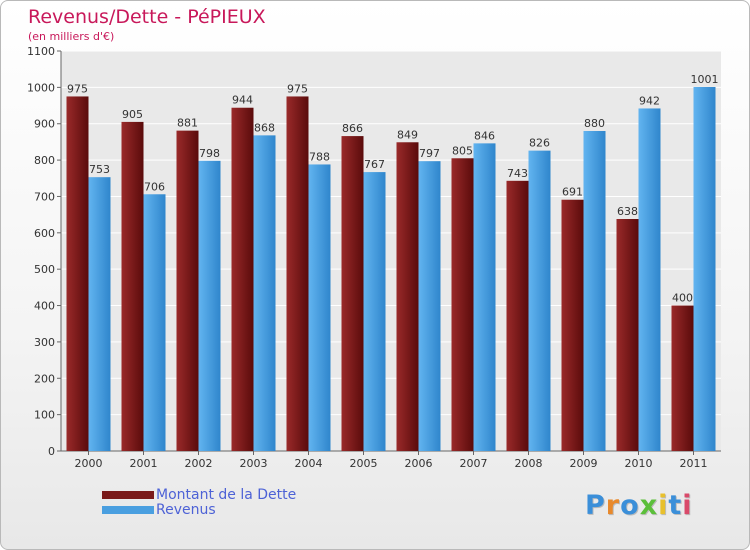  What do you see at coordinates (613, 505) in the screenshot?
I see `logo-letter: r` at bounding box center [613, 505].